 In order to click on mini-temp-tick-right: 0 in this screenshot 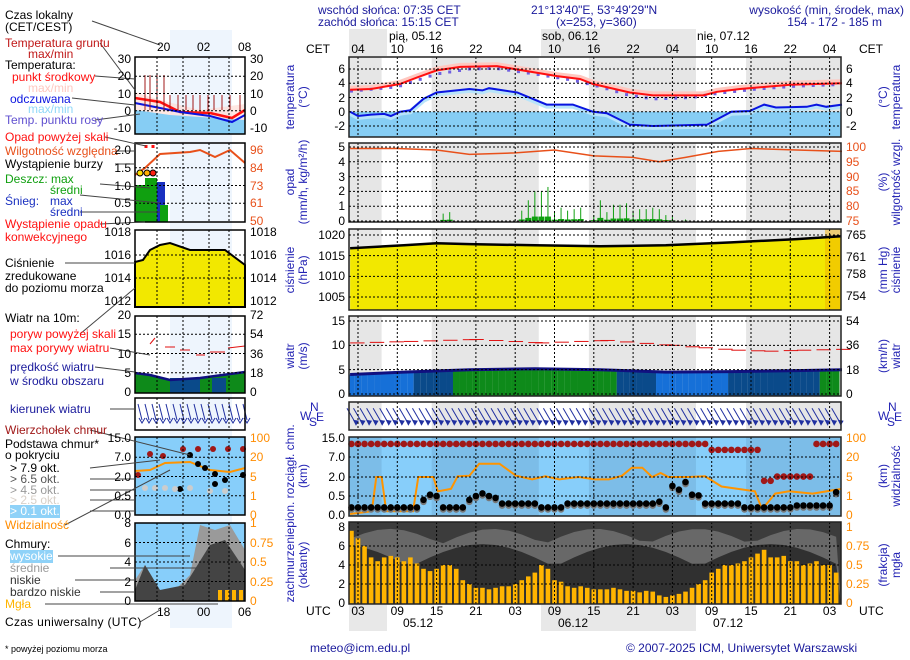, I will do `click(253, 110)`.